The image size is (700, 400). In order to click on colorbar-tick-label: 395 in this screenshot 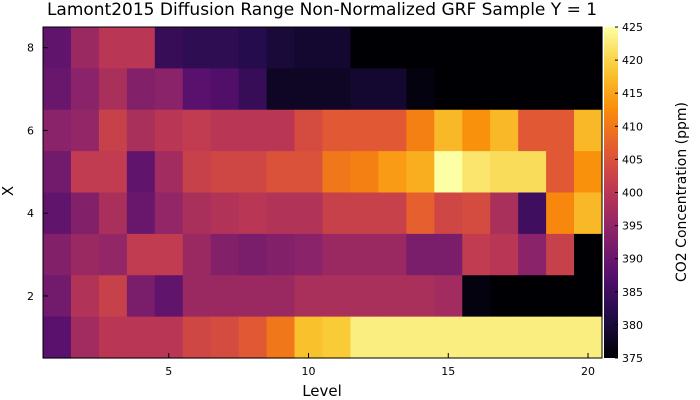, I will do `click(632, 226)`.